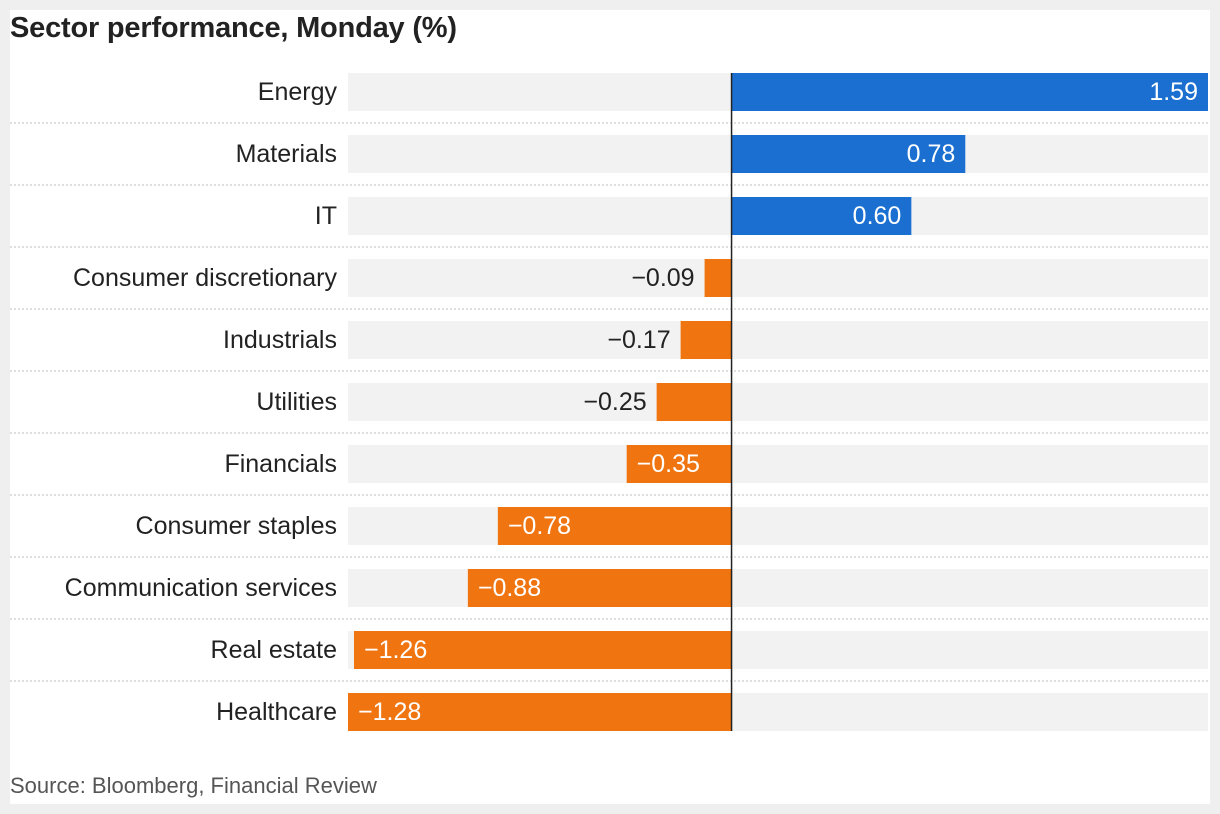  I want to click on value-label: −0.78, so click(539, 526).